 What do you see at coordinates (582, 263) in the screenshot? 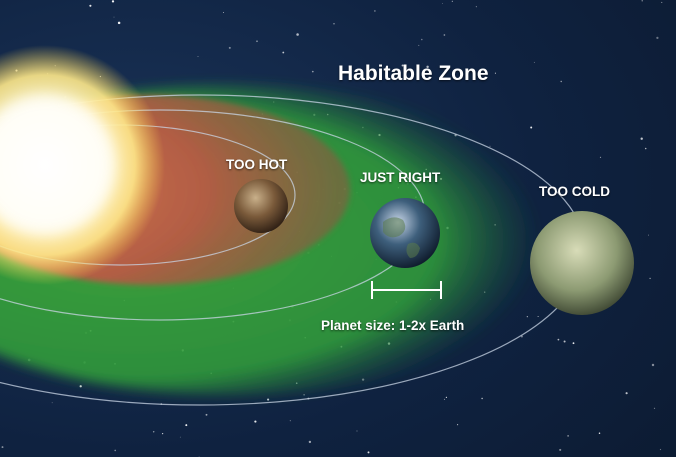
I see `planet-too-cold` at bounding box center [582, 263].